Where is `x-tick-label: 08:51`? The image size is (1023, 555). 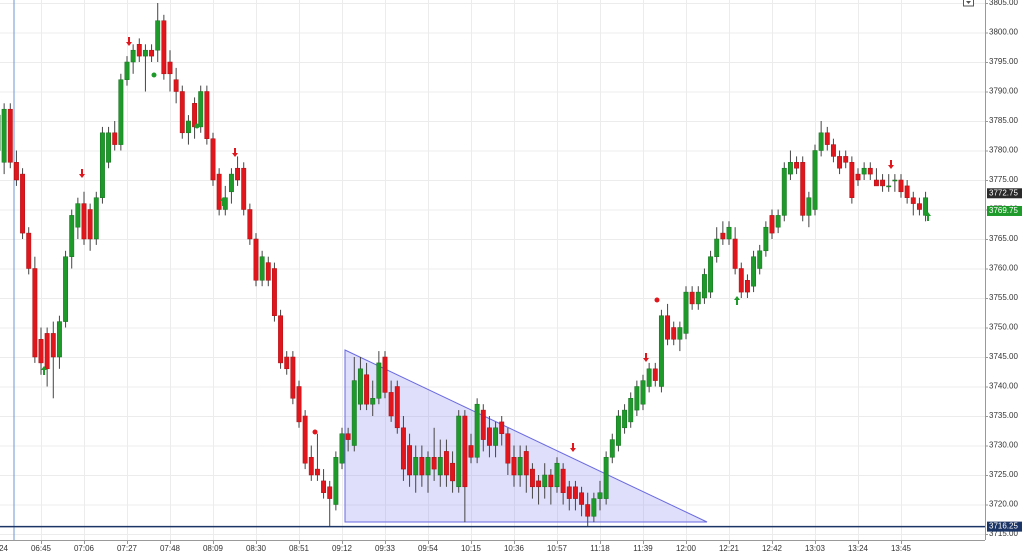
x-tick-label: 08:51 is located at coordinates (299, 548).